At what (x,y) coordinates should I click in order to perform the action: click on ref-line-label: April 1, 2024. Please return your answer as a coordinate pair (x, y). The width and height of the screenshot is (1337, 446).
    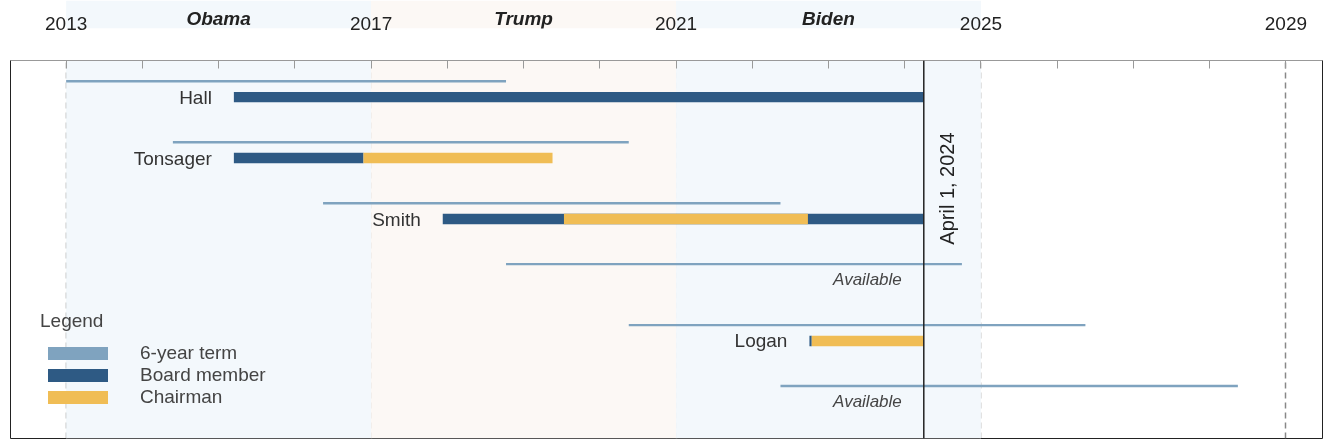
    Looking at the image, I should click on (946, 188).